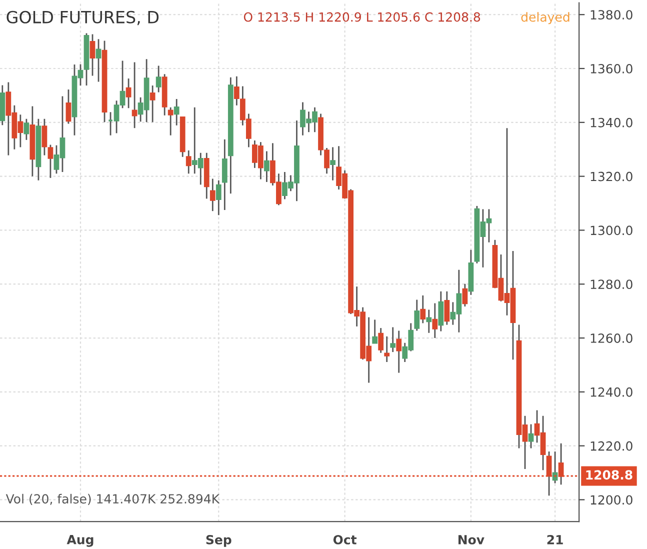 Image resolution: width=647 pixels, height=549 pixels. What do you see at coordinates (555, 539) in the screenshot?
I see `x-tick-label: 21` at bounding box center [555, 539].